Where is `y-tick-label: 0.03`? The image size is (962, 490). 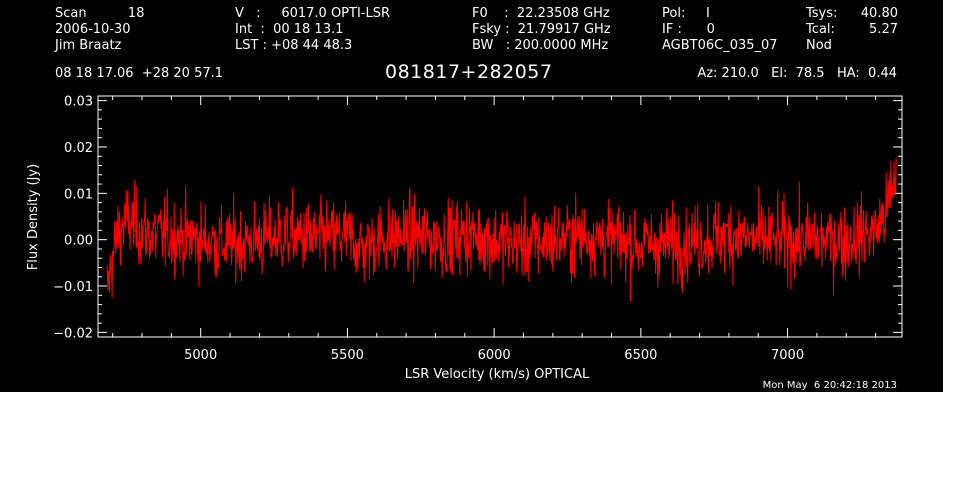 y-tick-label: 0.03 is located at coordinates (78, 102).